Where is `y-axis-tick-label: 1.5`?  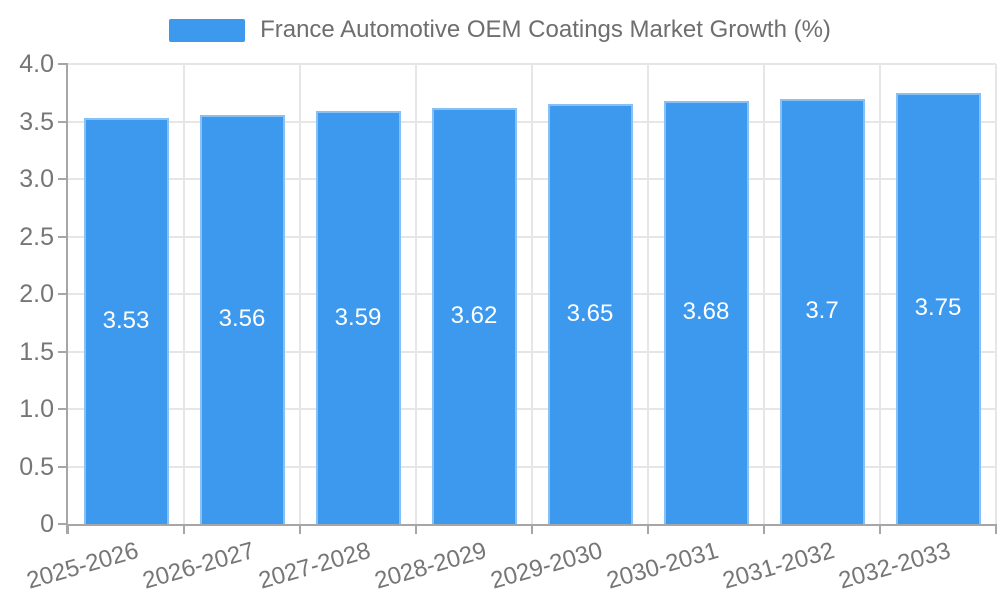 y-axis-tick-label: 1.5 is located at coordinates (36, 351).